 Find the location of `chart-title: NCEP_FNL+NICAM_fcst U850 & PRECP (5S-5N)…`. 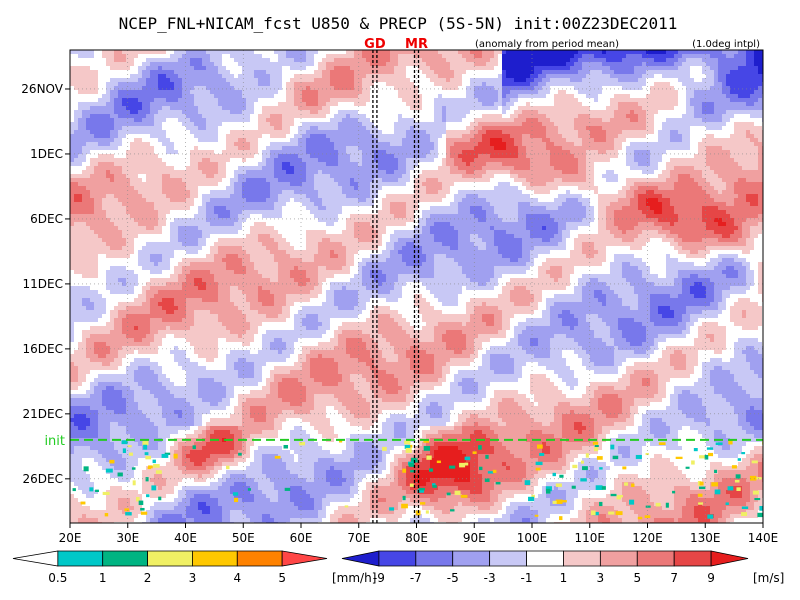

chart-title: NCEP_FNL+NICAM_fcst U850 & PRECP (5S-5N)… is located at coordinates (398, 23).